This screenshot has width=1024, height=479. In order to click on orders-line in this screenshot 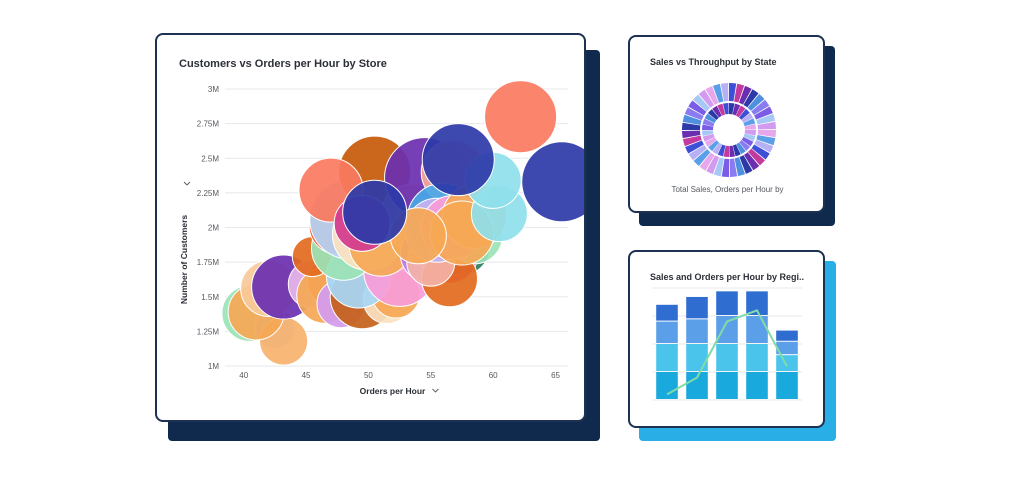, I will do `click(727, 352)`.